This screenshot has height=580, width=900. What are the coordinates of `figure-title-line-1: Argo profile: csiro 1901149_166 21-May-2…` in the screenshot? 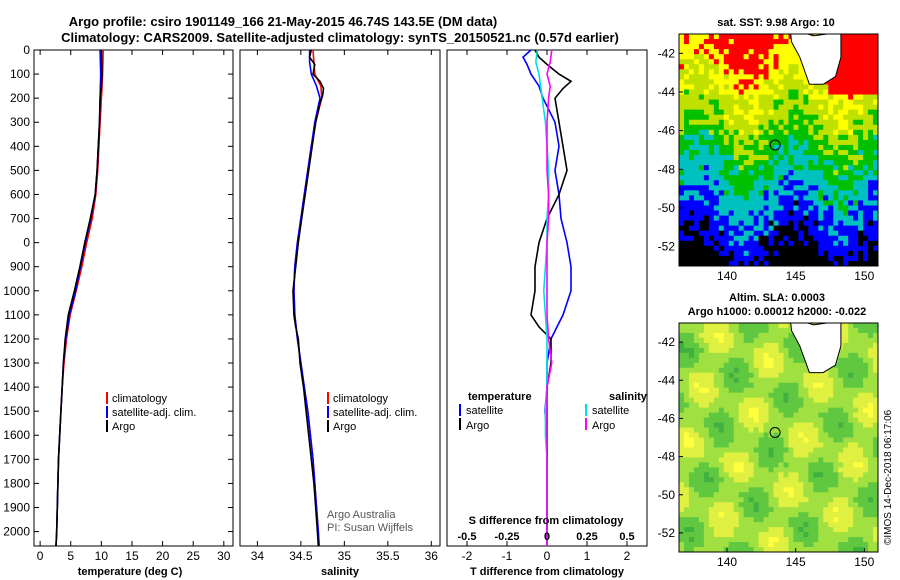 It's located at (283, 21).